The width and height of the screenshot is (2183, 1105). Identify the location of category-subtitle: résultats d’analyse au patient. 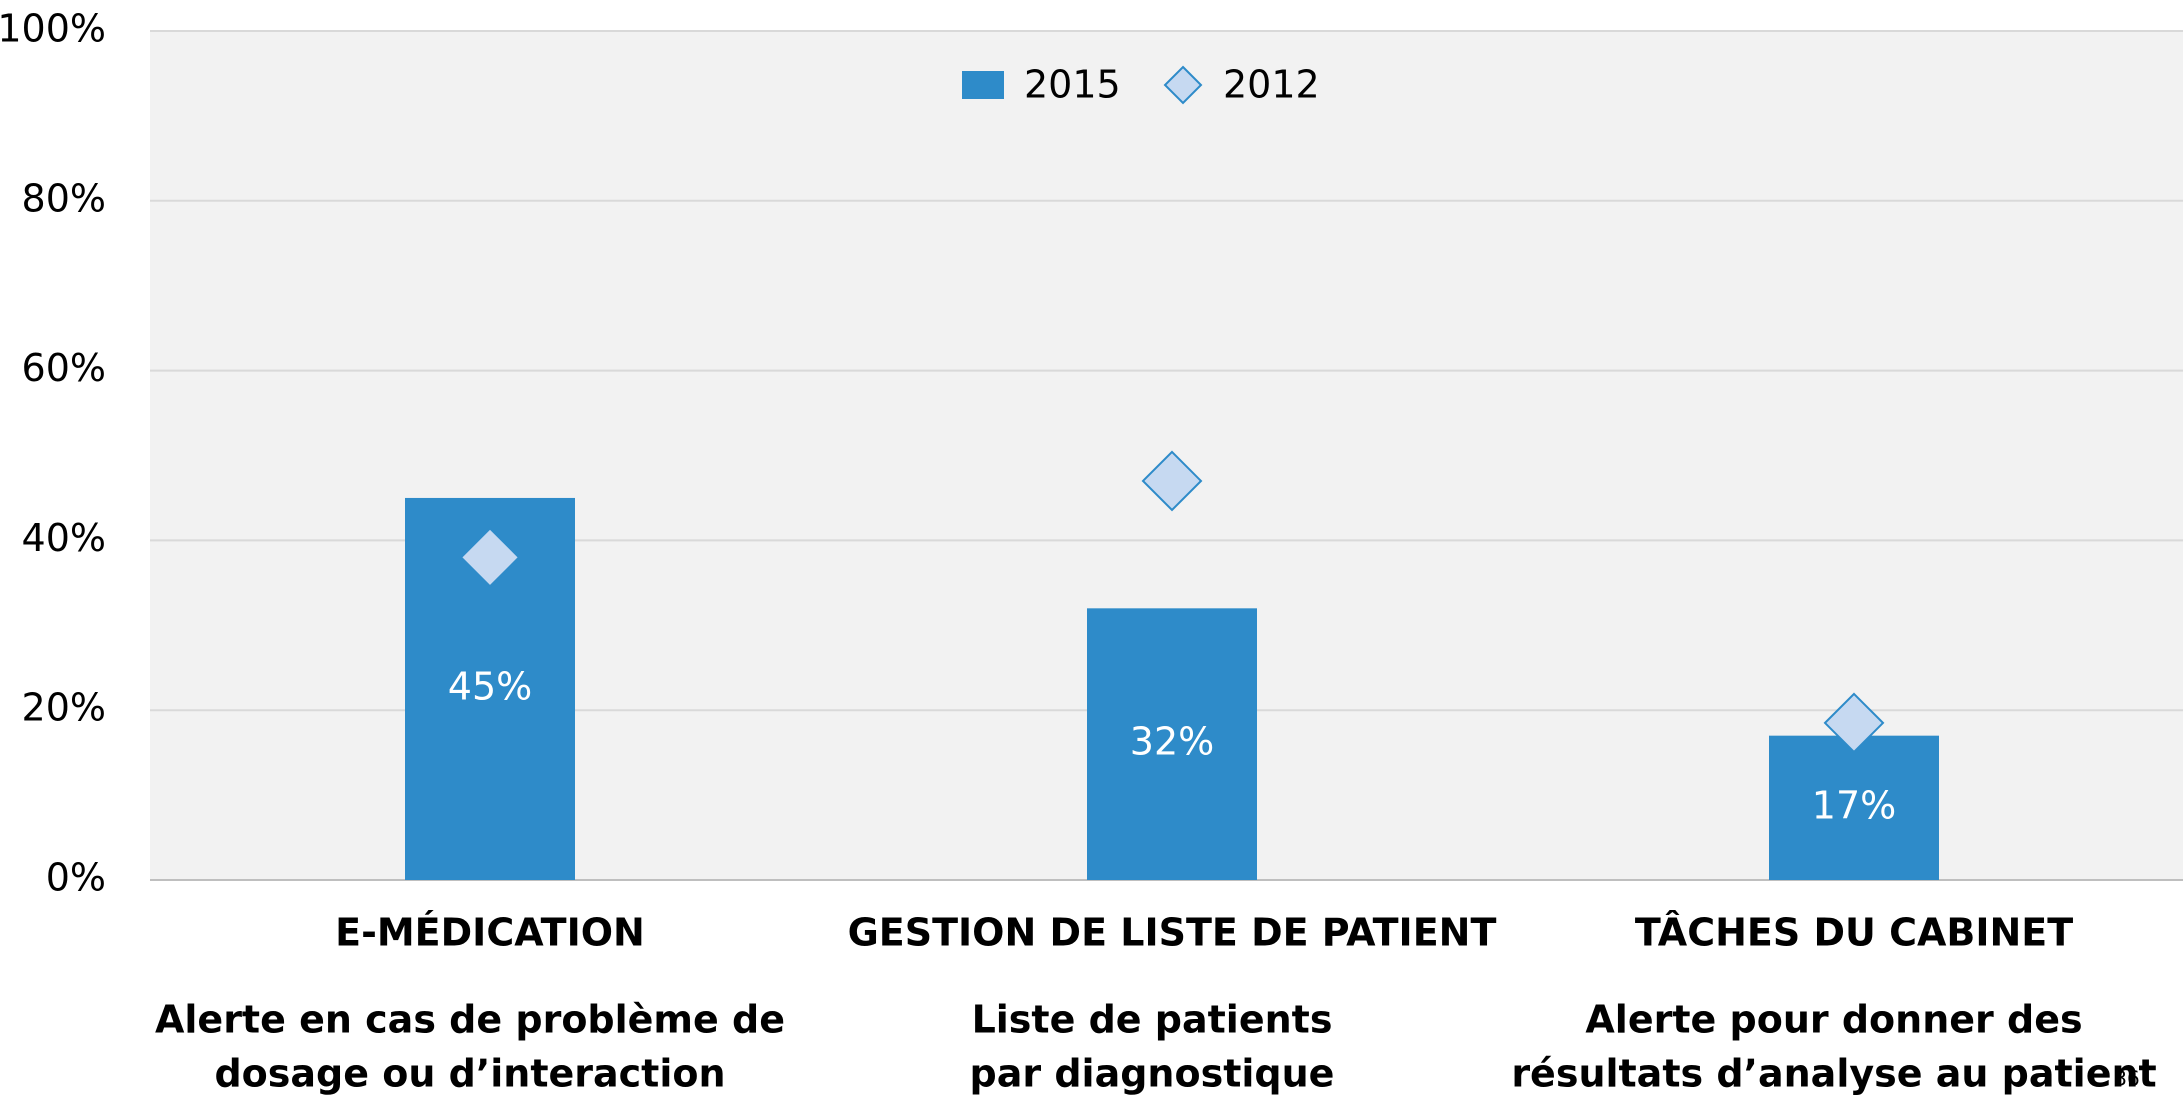
(1833, 1074).